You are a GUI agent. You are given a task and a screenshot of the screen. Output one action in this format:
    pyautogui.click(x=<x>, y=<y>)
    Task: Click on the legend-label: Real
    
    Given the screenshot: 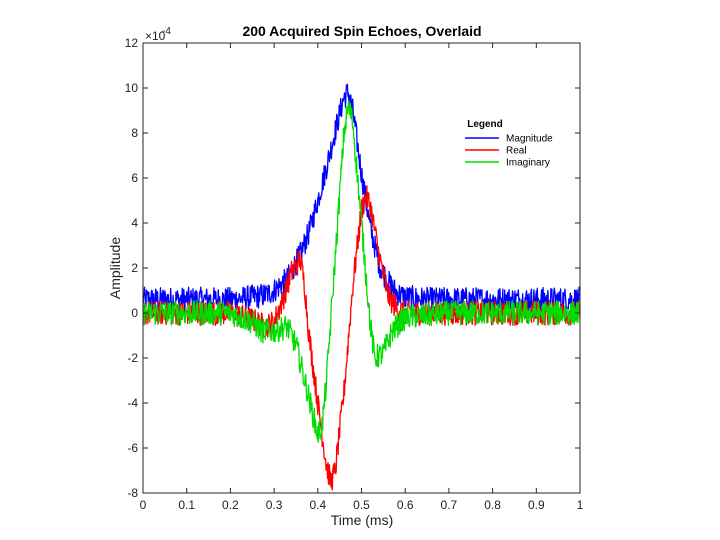 What is the action you would take?
    pyautogui.click(x=516, y=151)
    